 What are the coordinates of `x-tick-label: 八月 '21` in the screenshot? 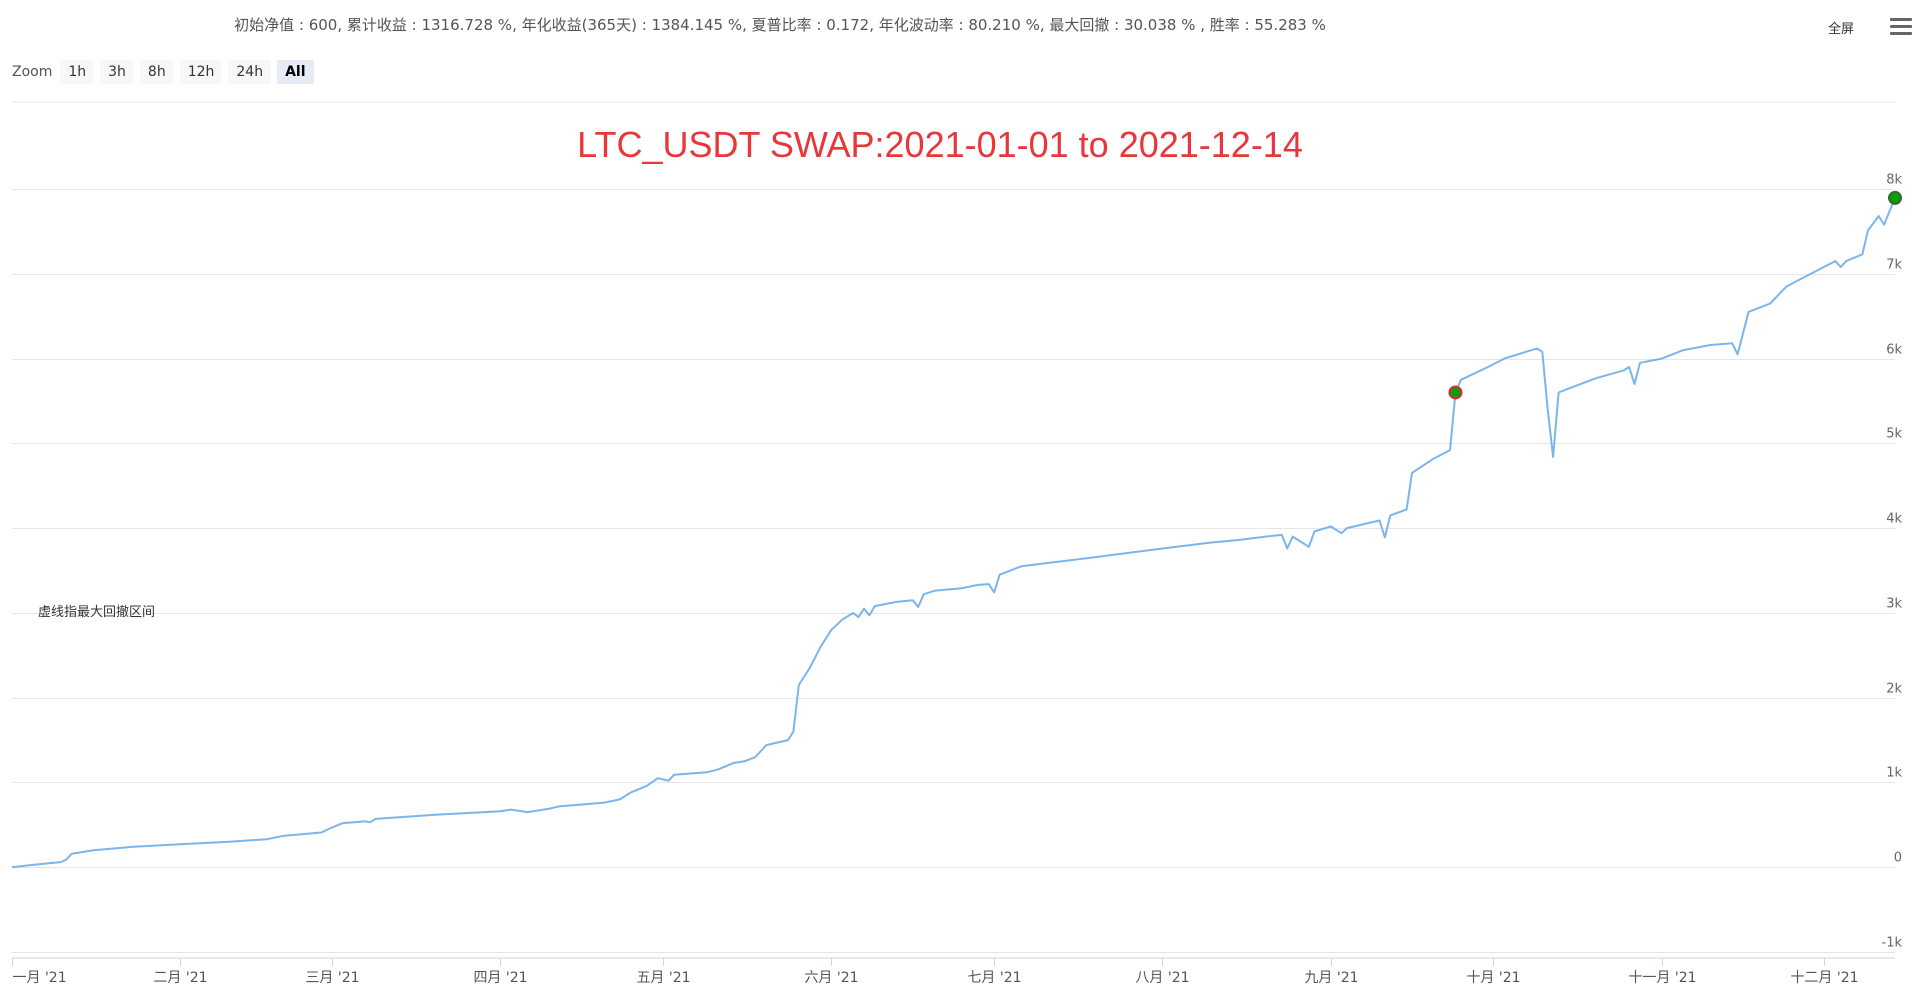 It's located at (1162, 978).